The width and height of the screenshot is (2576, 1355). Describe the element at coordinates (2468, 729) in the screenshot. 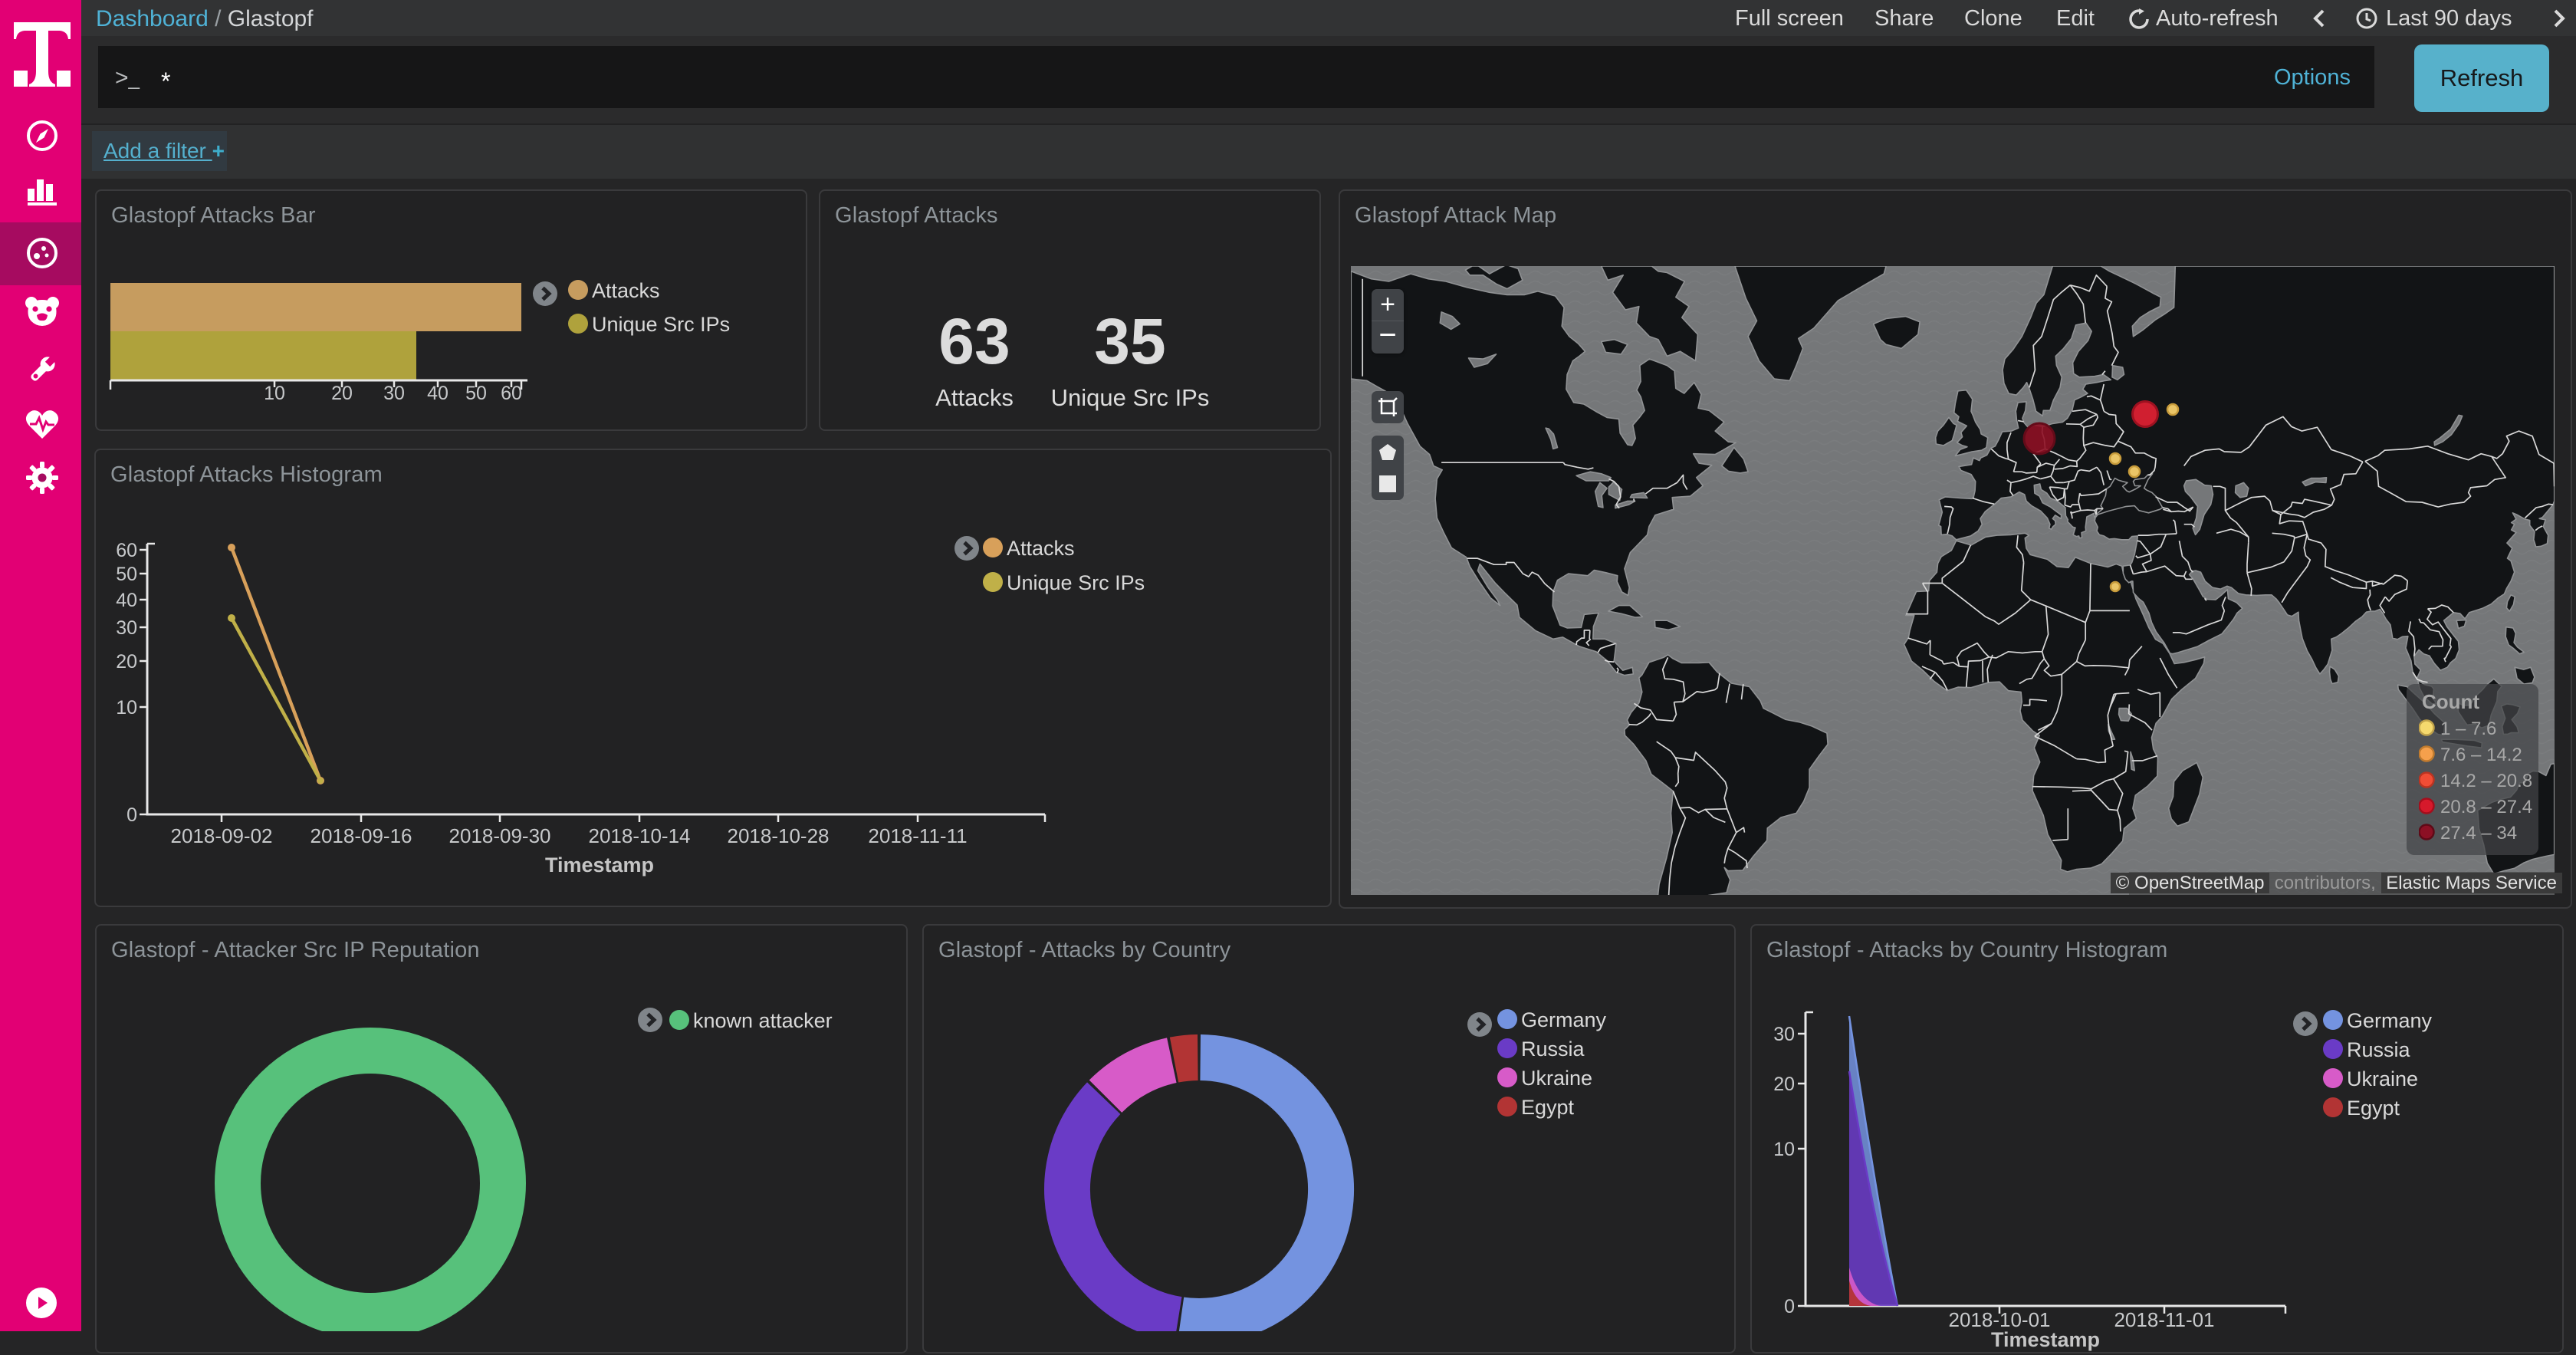

I see `svg-text: 1 – 7.6` at that location.